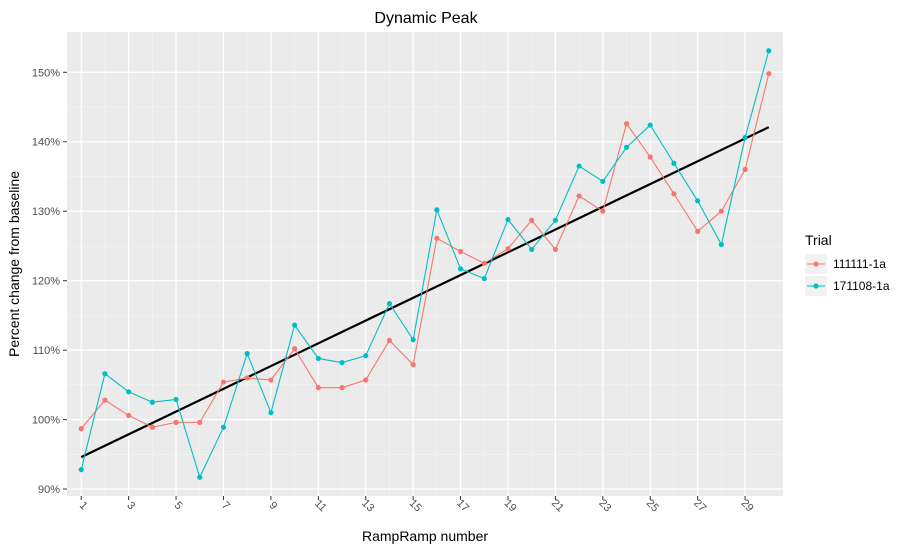  I want to click on x-tick-label: 17, so click(462, 505).